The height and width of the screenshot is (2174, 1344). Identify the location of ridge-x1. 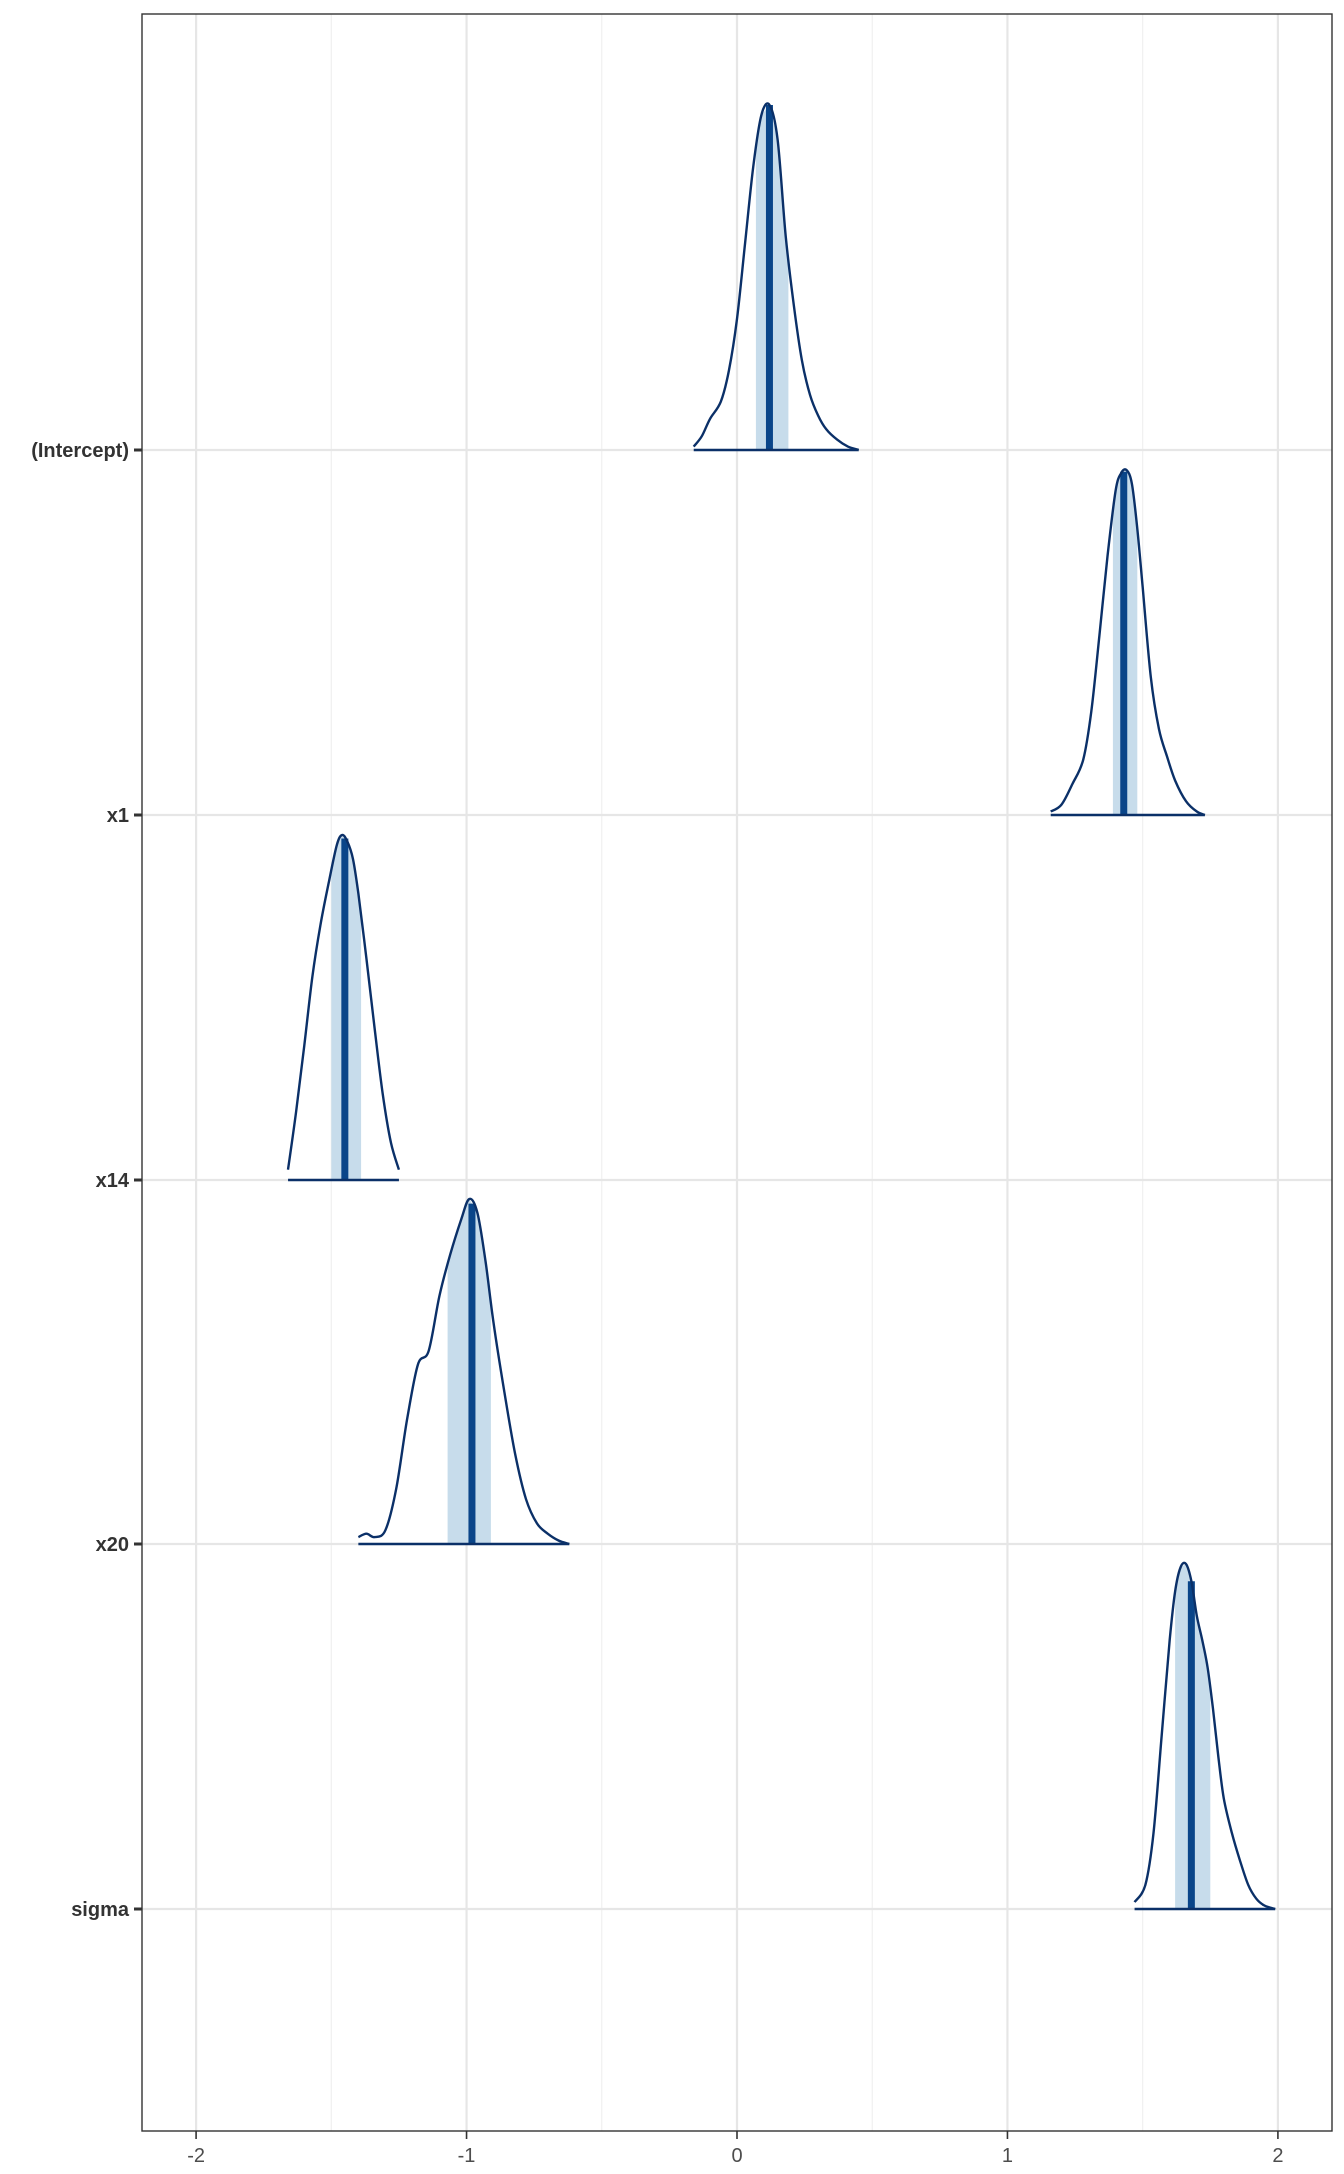
(1128, 642).